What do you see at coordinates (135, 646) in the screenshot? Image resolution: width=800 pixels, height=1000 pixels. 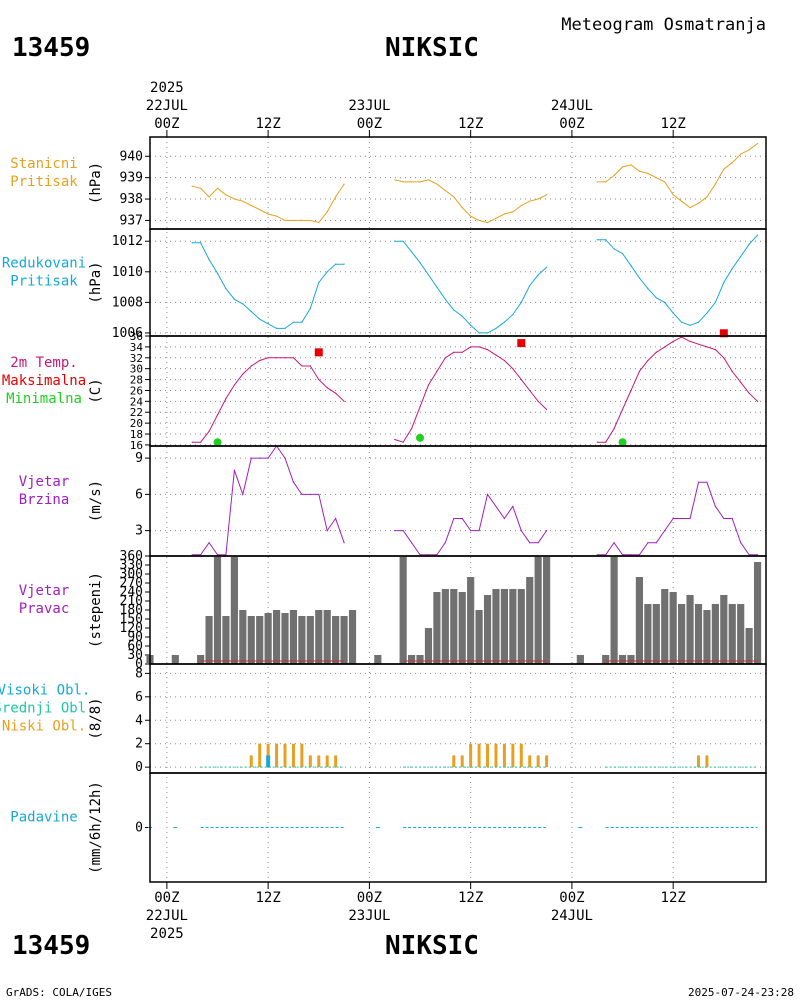 I see `y-tick-label: 60` at bounding box center [135, 646].